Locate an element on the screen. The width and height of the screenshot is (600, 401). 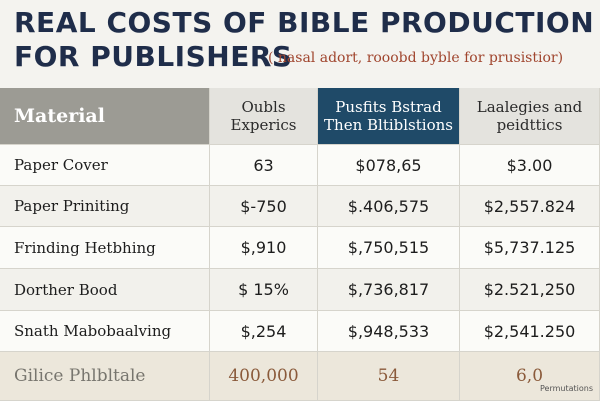
cell-text: 54 is located at coordinates (388, 376).